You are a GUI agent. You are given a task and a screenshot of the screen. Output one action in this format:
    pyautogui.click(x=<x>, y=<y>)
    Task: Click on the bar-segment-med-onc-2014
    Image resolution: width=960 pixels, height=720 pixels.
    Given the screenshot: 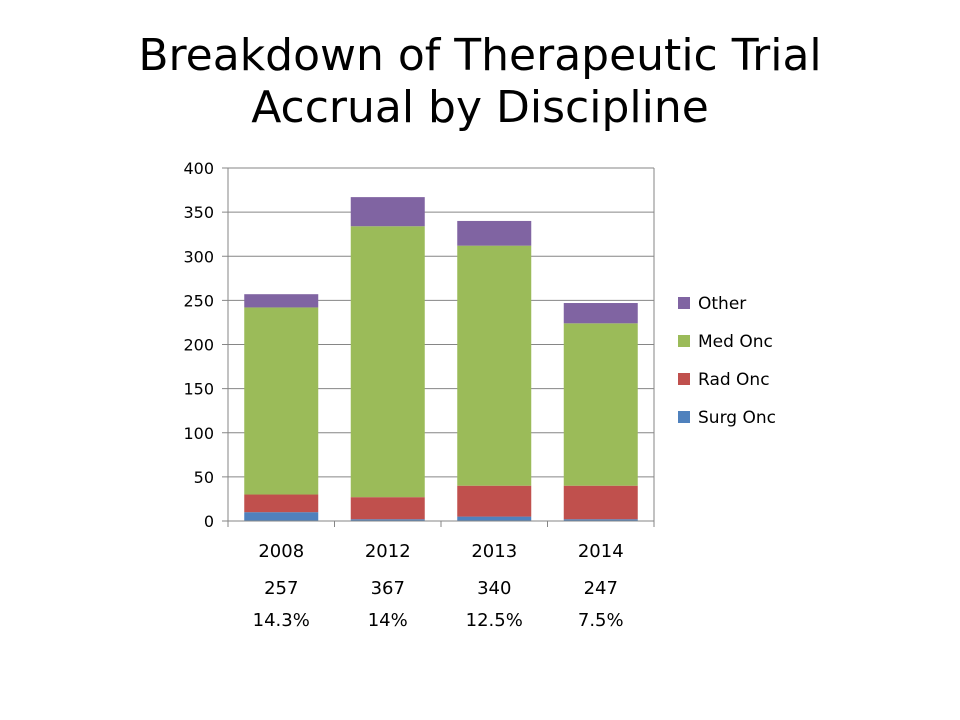 What is the action you would take?
    pyautogui.click(x=600, y=404)
    